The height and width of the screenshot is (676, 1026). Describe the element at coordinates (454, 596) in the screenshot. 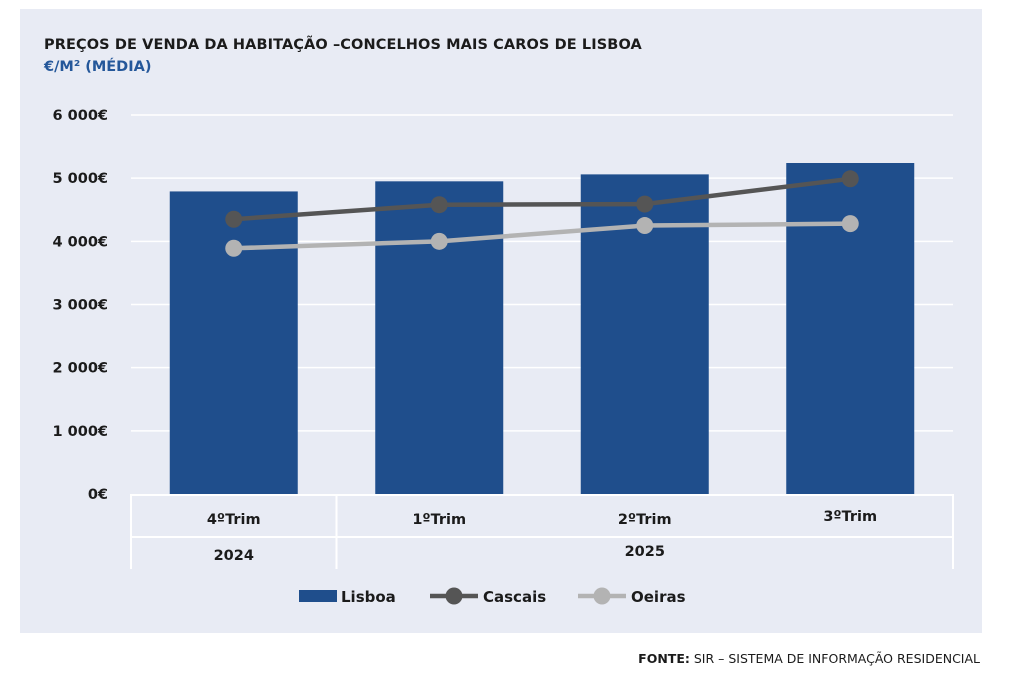

I see `legend-marker-cascais` at that location.